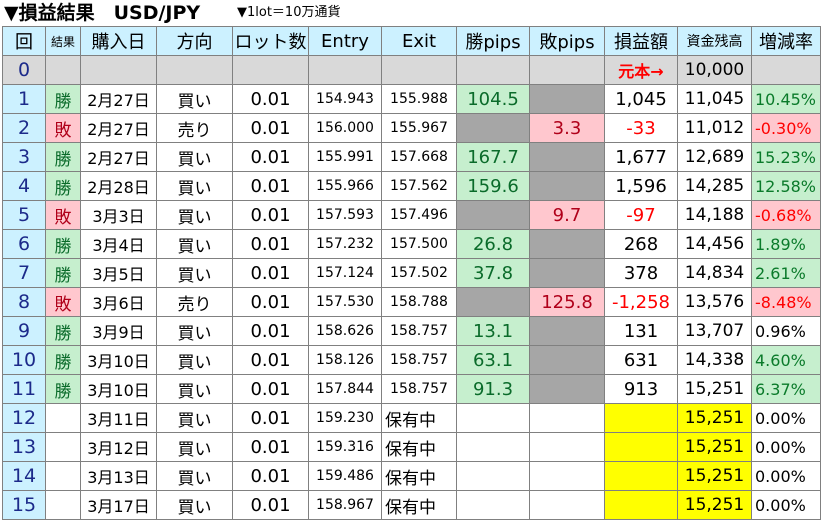 This screenshot has width=825, height=521. Describe the element at coordinates (786, 41) in the screenshot. I see `header-rate: 増減率` at that location.